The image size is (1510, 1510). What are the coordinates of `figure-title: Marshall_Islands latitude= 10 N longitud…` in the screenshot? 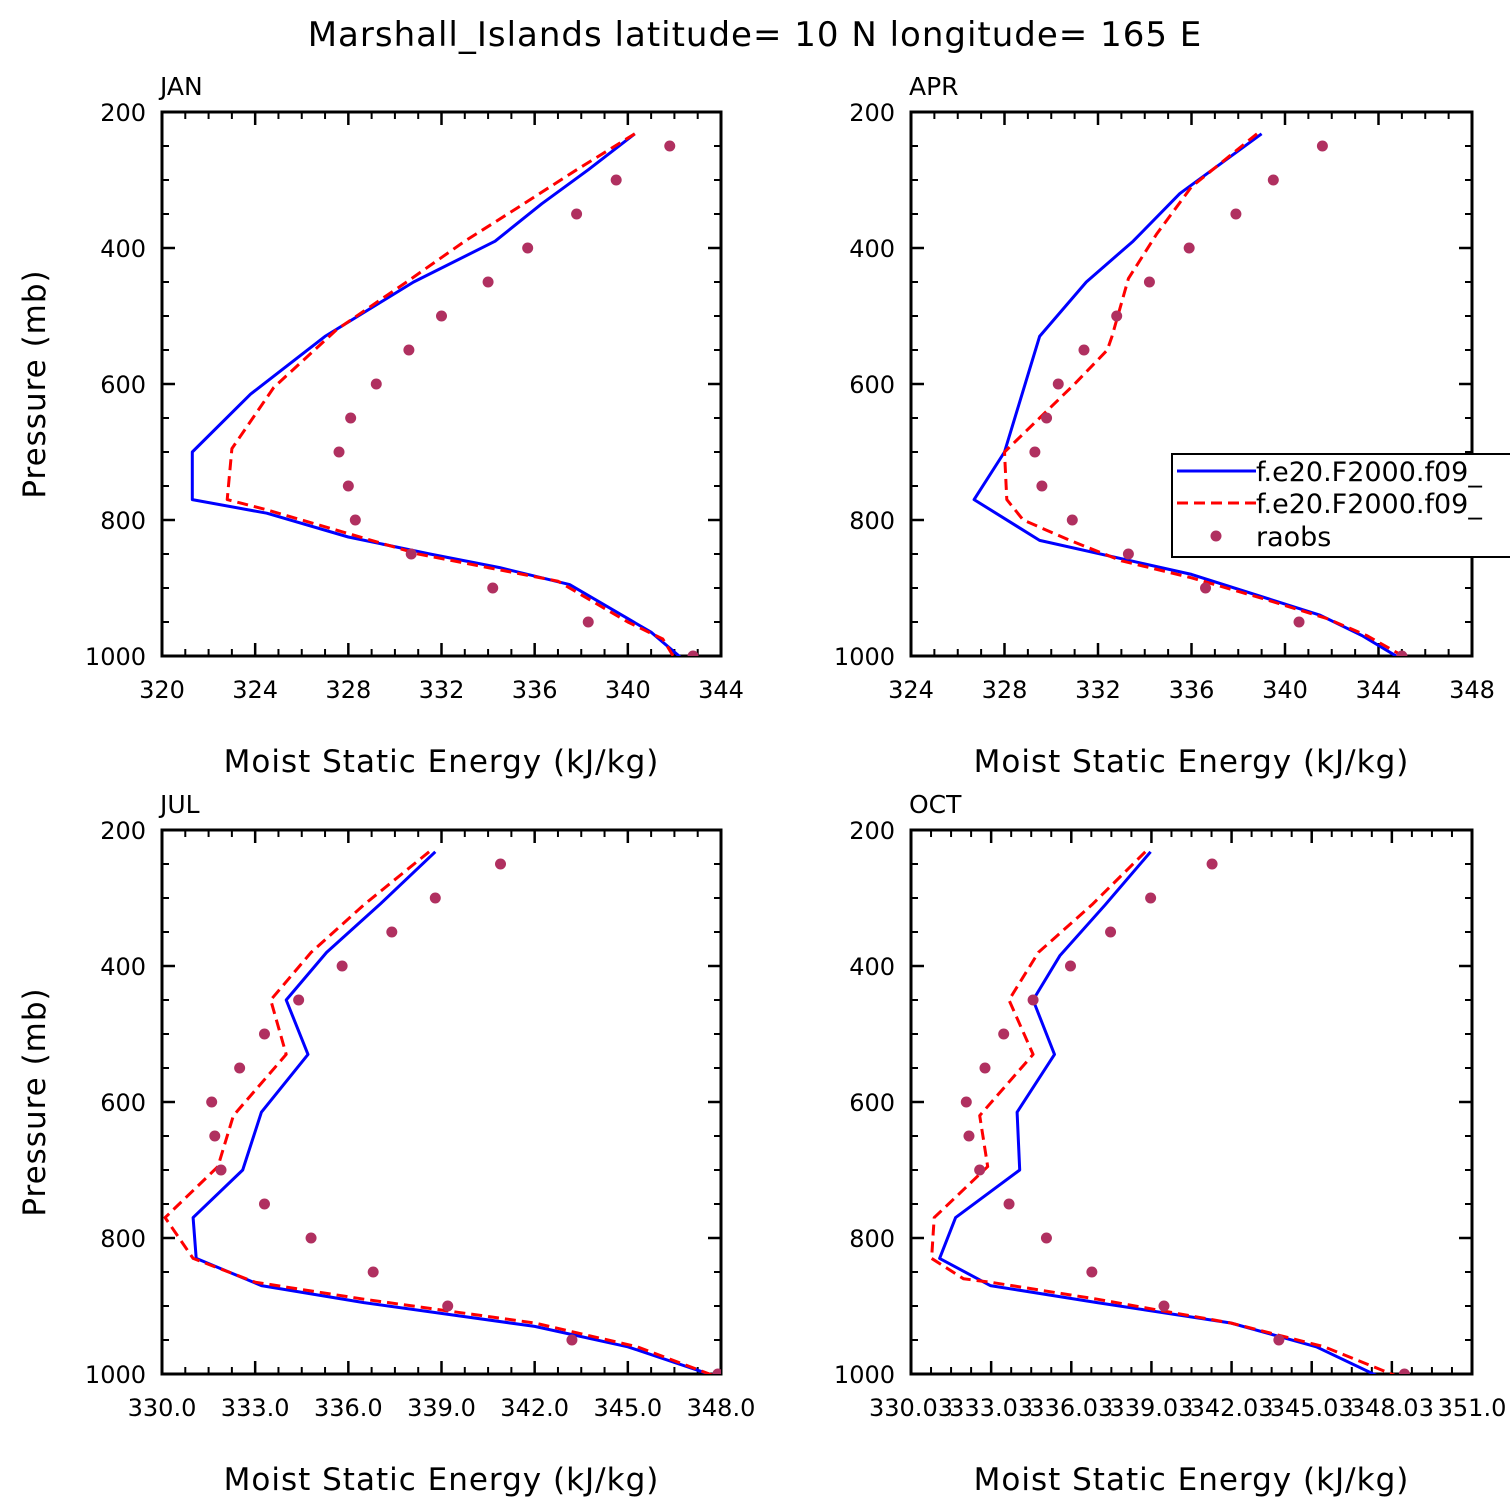 It's located at (755, 35).